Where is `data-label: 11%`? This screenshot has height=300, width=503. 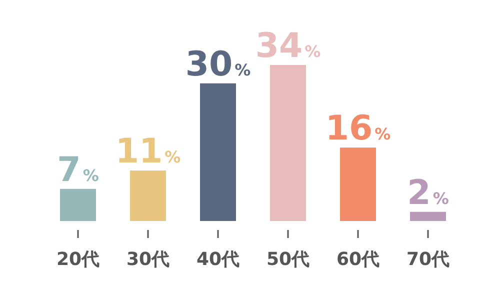 data-label: 11% is located at coordinates (148, 152).